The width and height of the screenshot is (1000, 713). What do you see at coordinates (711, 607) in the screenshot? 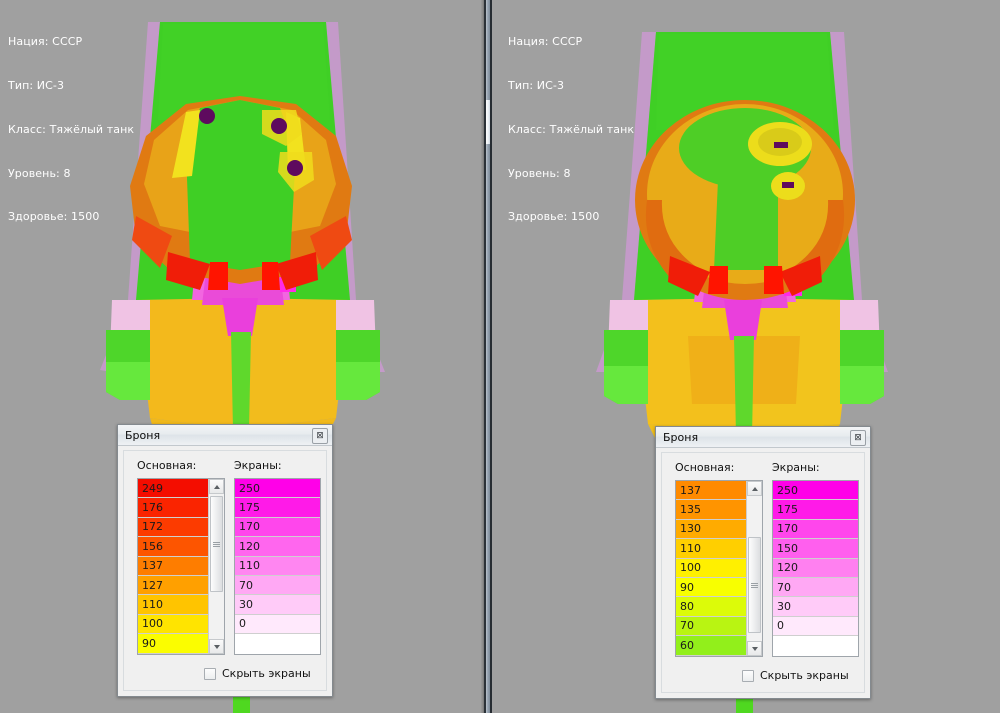
I see `armor-list-item: 80` at bounding box center [711, 607].